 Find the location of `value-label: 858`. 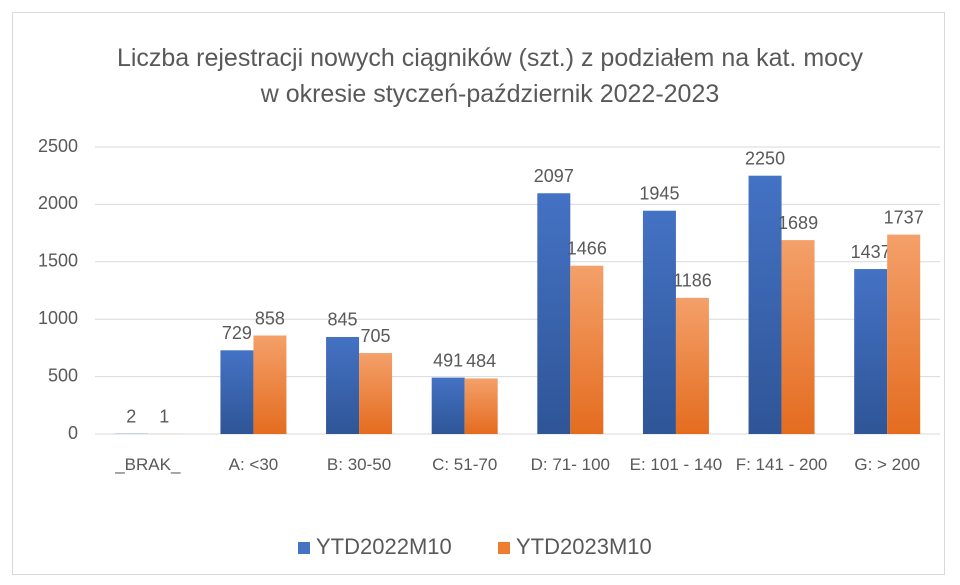

value-label: 858 is located at coordinates (270, 318).